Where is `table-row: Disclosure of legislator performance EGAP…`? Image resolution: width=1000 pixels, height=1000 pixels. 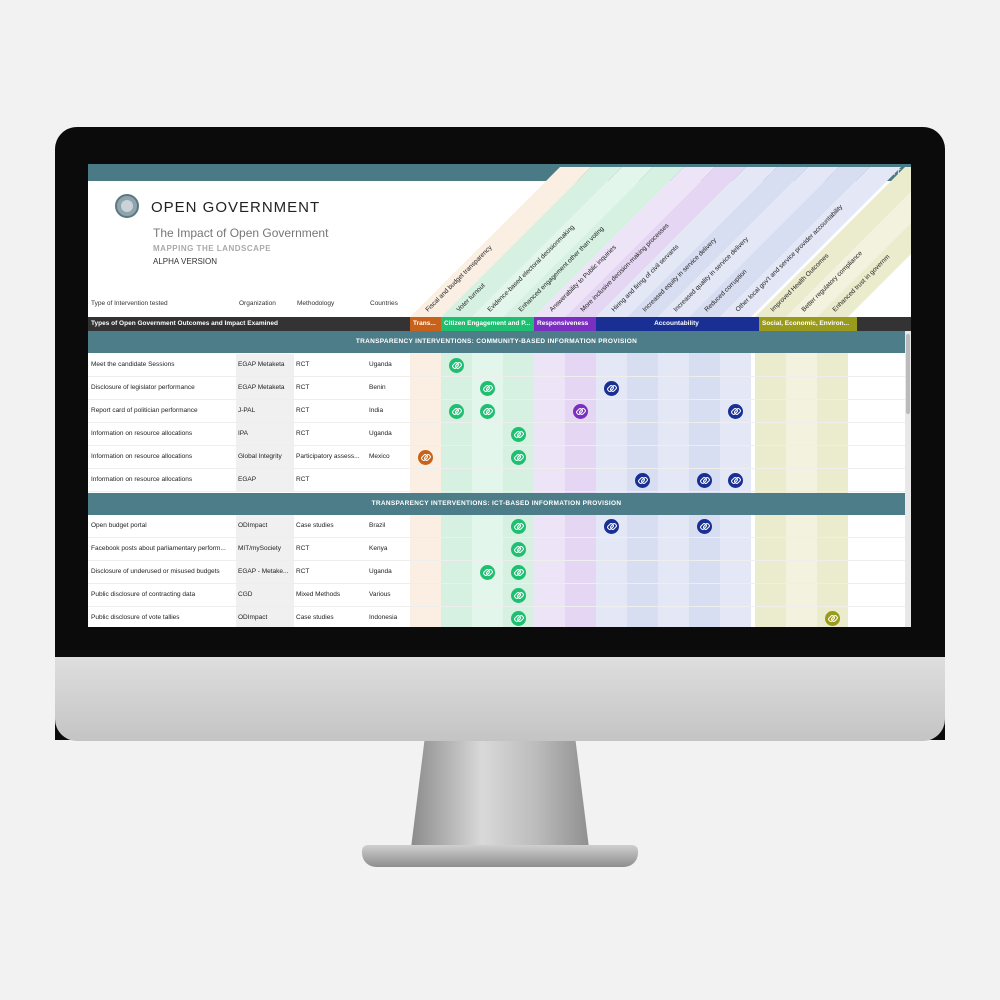
table-row: Disclosure of legislator performance EGAP… is located at coordinates (496, 388).